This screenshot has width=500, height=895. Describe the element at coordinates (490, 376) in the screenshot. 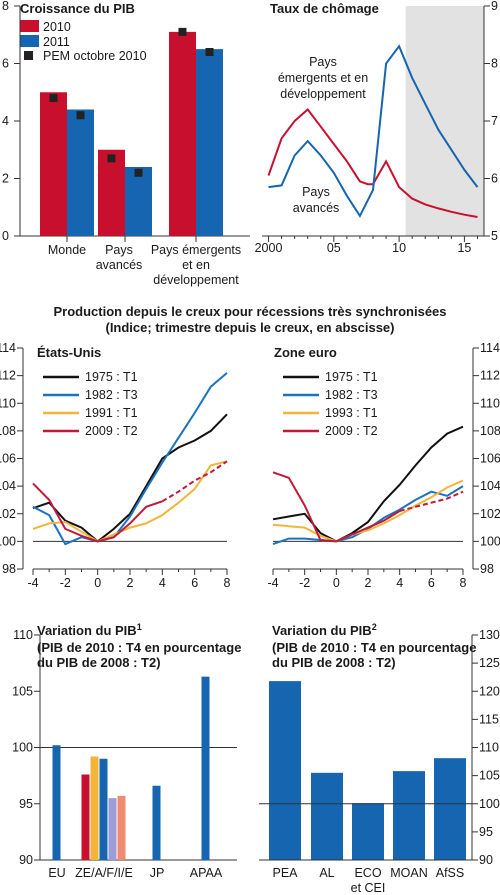

I see `y-tick-label: 112` at that location.